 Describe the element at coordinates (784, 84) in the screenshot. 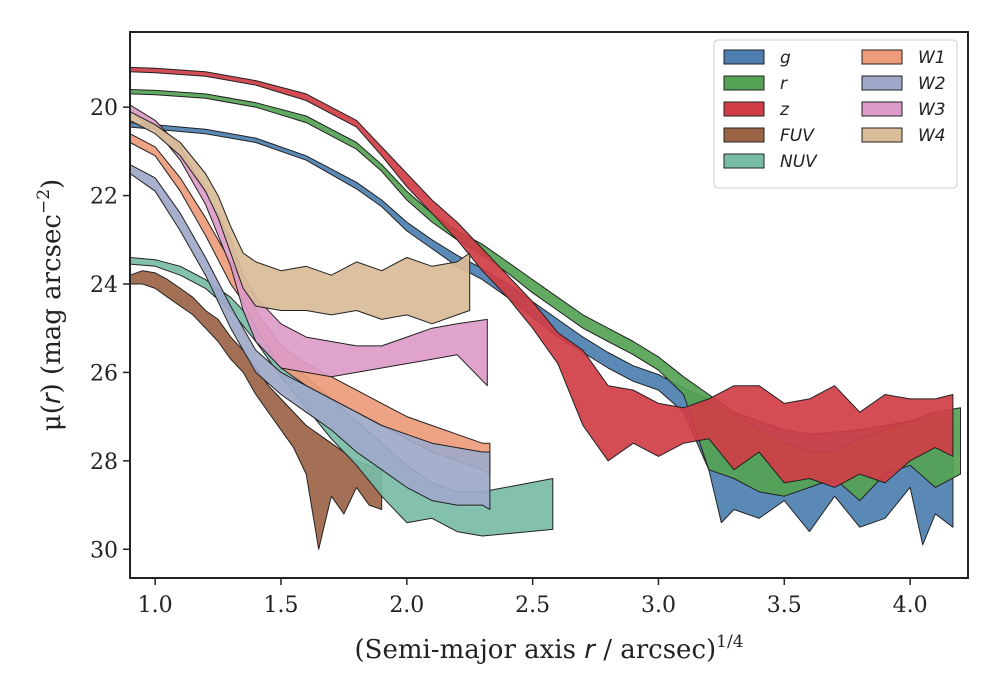

I see `legend-label-r: r` at that location.